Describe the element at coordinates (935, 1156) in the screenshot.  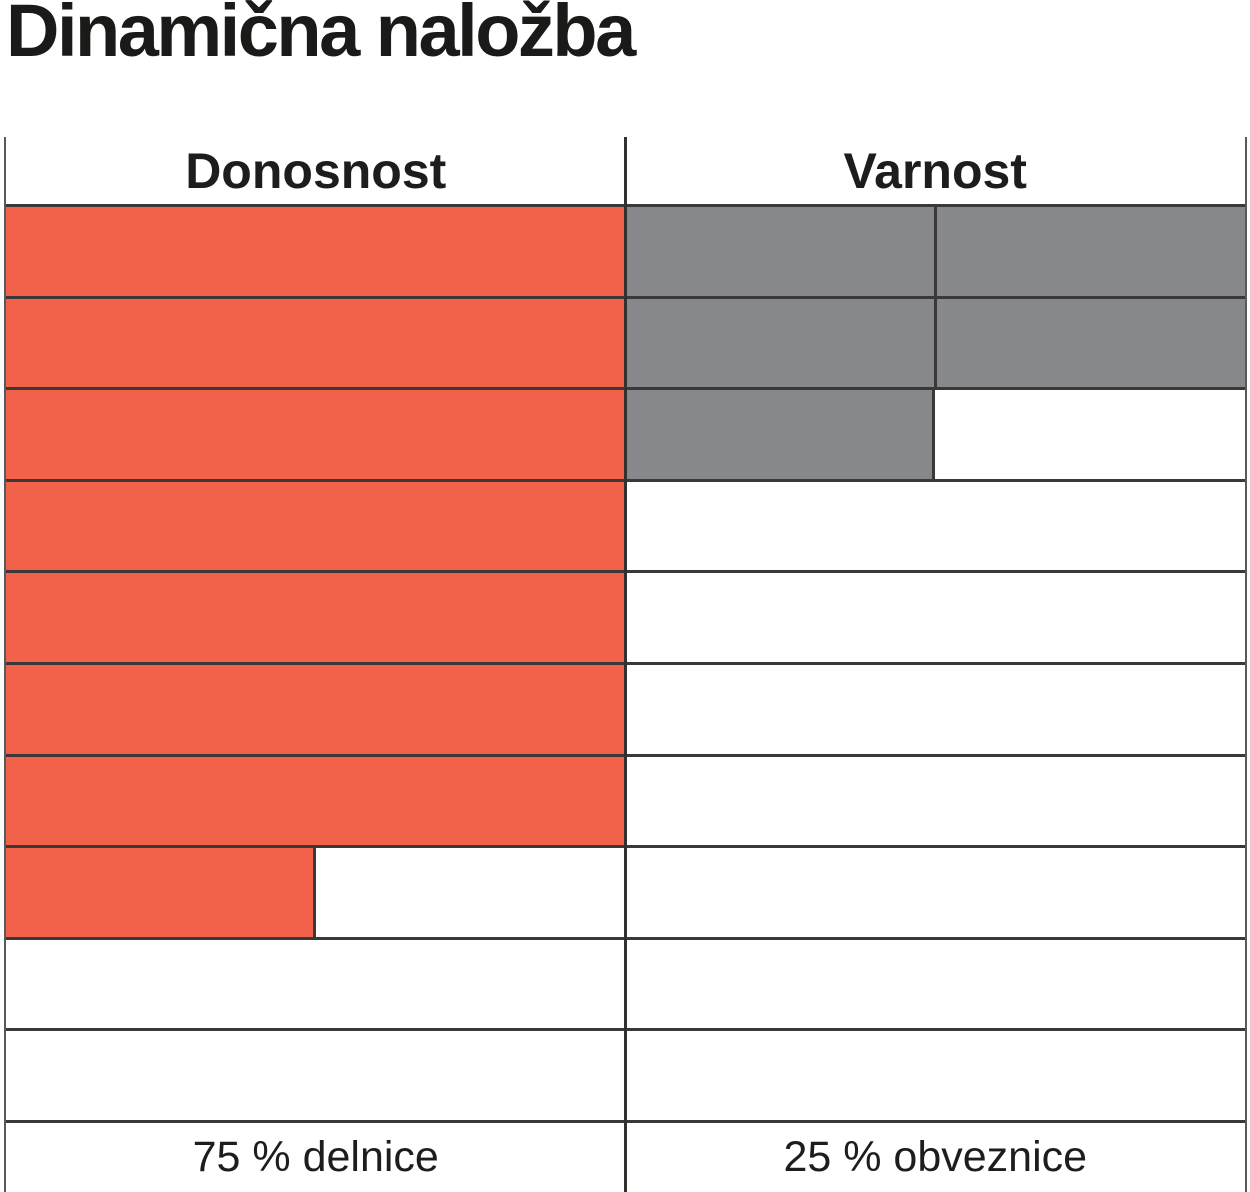
I see `column-footer-varnost: 25 % obveznice` at that location.